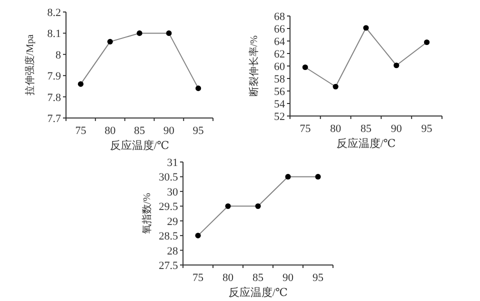 This screenshot has width=480, height=301. What do you see at coordinates (59, 55) in the screenshot?
I see `y-tick-label: 8` at bounding box center [59, 55].